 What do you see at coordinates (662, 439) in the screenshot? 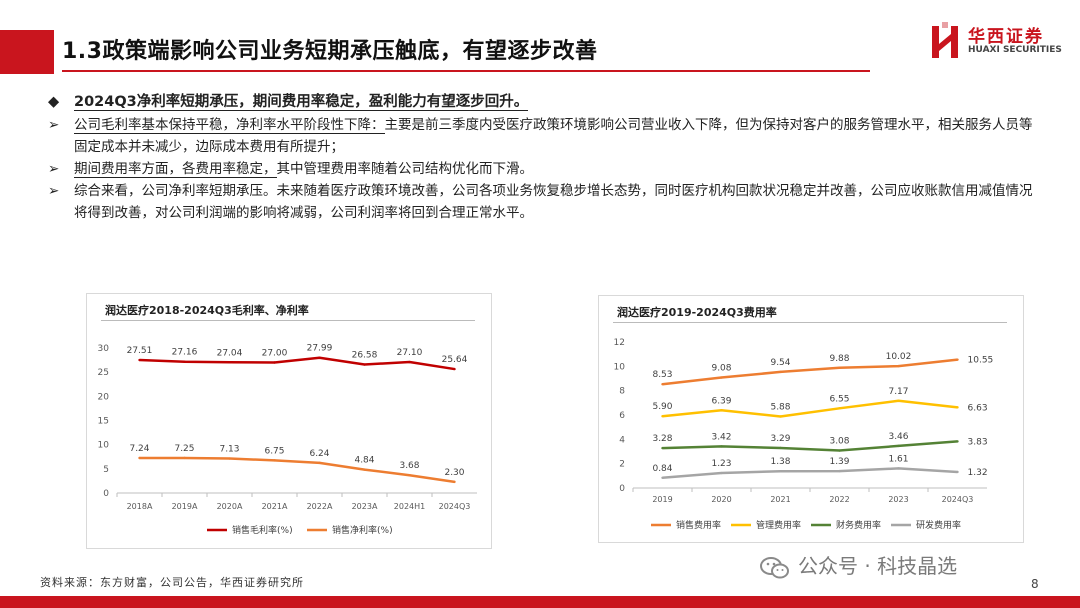
I see `data-label: 3.28` at bounding box center [662, 439].